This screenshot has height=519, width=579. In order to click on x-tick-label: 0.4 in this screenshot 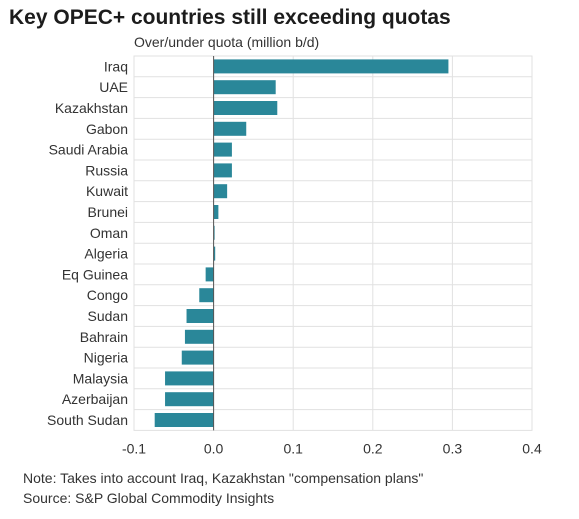, I will do `click(532, 448)`.